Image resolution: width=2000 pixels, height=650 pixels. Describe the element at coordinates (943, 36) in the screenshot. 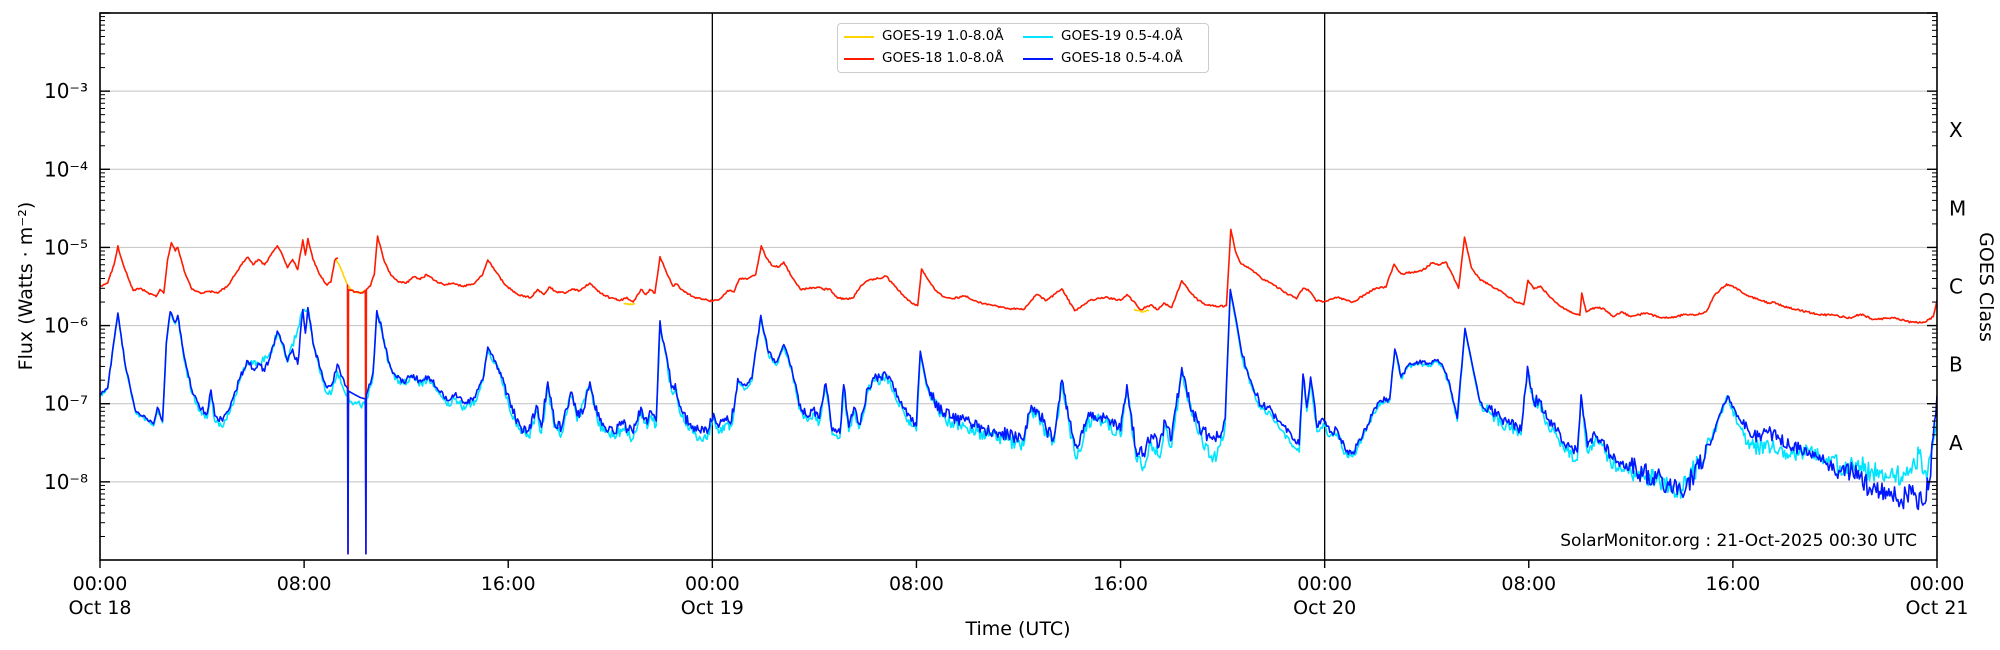

I see `legend-item-label: GOES-19 1.0-8.0Å` at that location.